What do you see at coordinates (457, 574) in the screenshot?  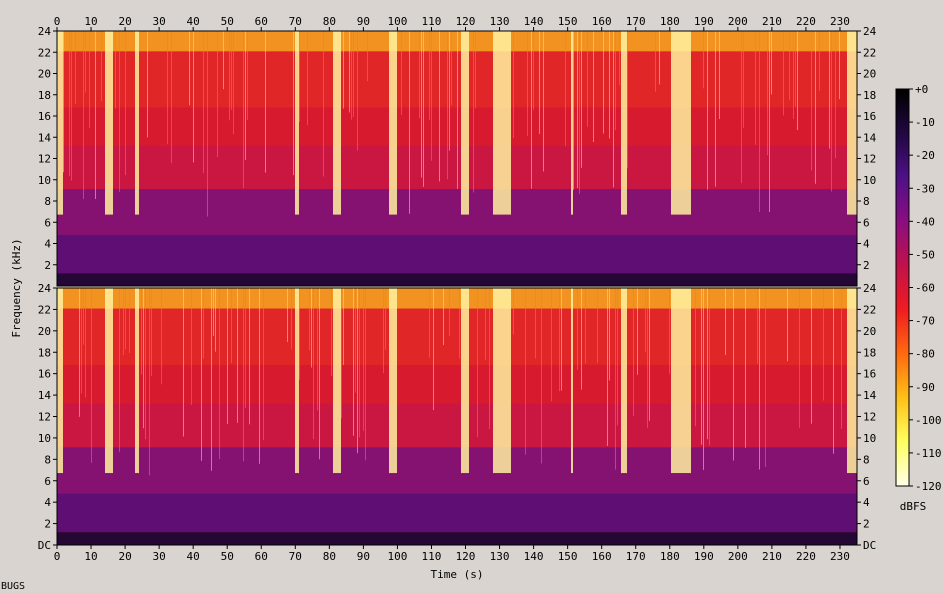 I see `x-axis-label: Time (s)` at bounding box center [457, 574].